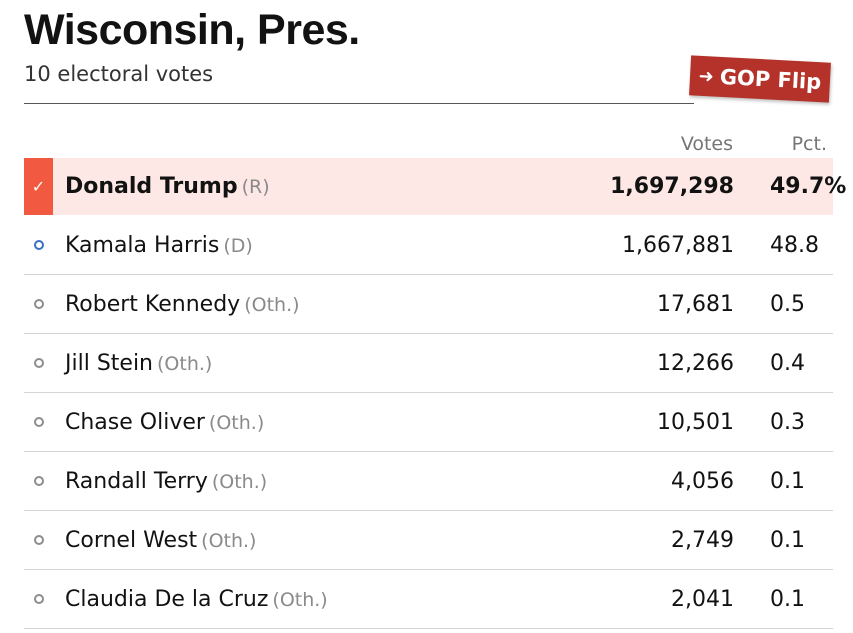 This screenshot has width=853, height=633. Describe the element at coordinates (672, 186) in the screenshot. I see `vote-count: 1,697,298` at that location.